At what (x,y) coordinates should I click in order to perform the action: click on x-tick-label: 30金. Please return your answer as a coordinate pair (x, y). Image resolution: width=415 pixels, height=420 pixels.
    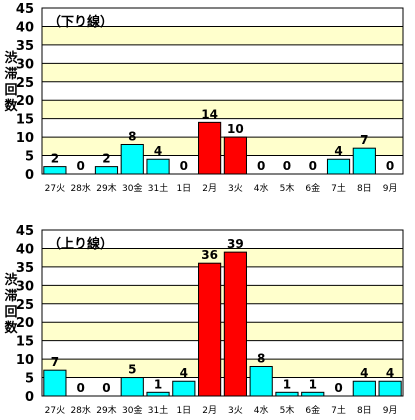
    Looking at the image, I should click on (132, 188).